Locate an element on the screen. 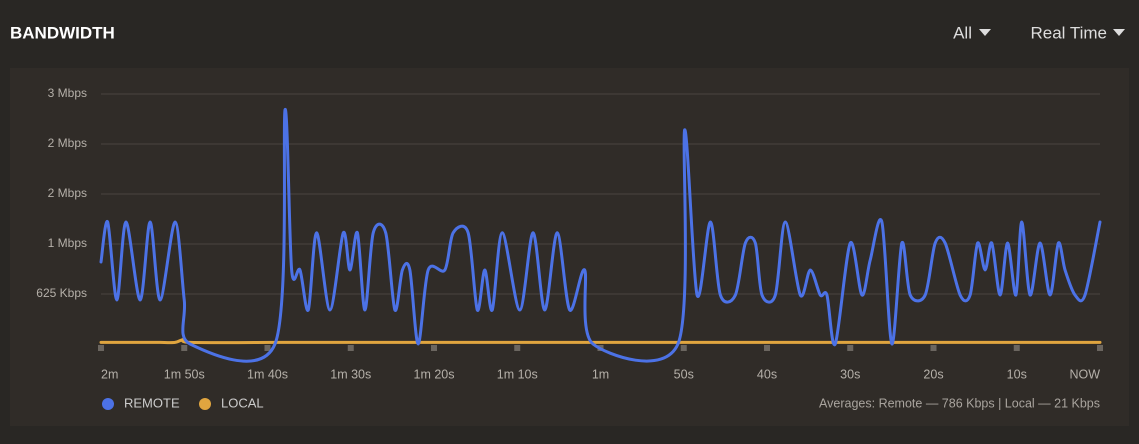  legend-label: REMOTE is located at coordinates (152, 402).